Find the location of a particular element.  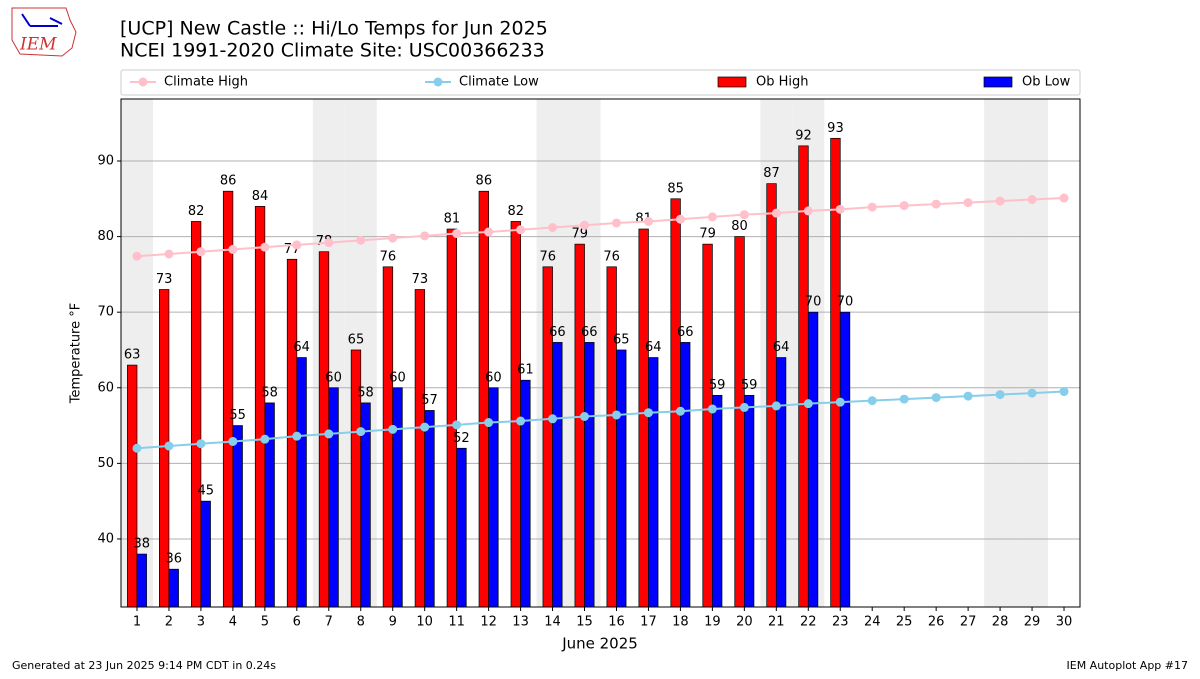

x-tick-label: 25 is located at coordinates (904, 622).